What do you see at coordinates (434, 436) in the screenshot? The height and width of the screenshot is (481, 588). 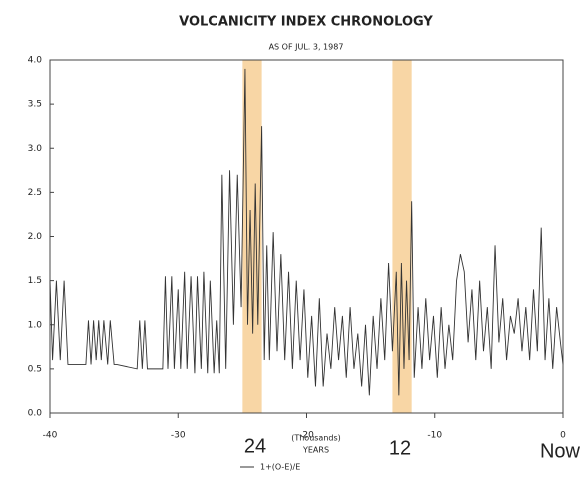 I see `x-tick-label: -10` at bounding box center [434, 436].